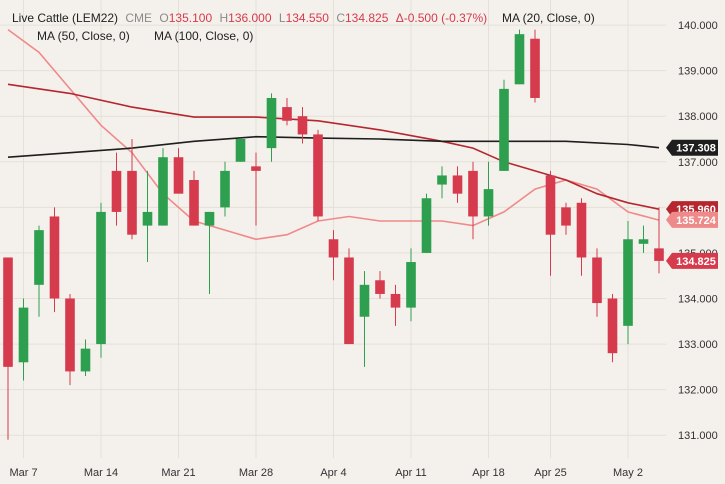  I want to click on price-label: 134.825, so click(692, 260).